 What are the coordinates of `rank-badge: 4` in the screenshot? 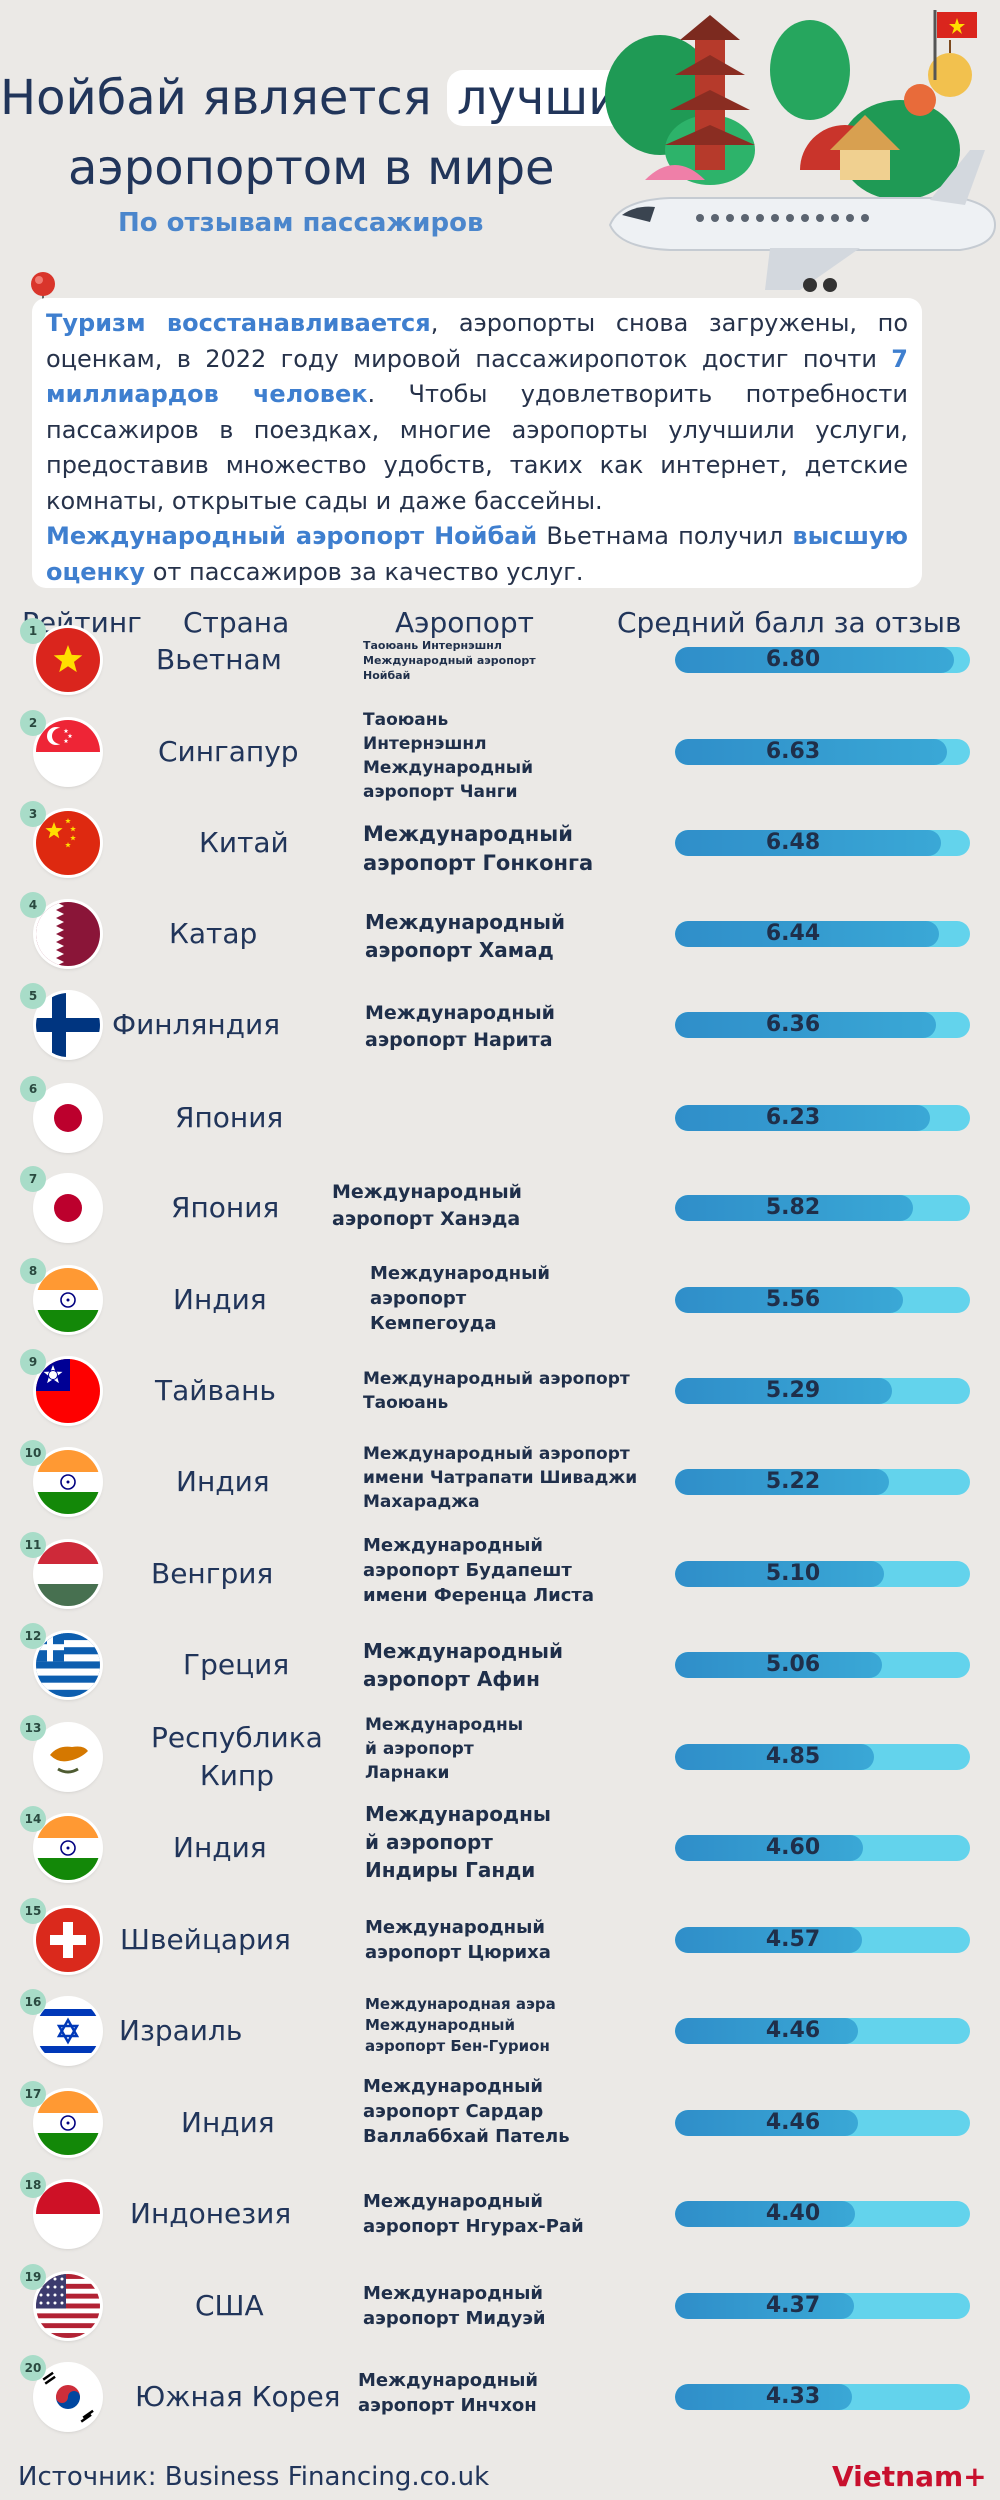 It's located at (33, 905).